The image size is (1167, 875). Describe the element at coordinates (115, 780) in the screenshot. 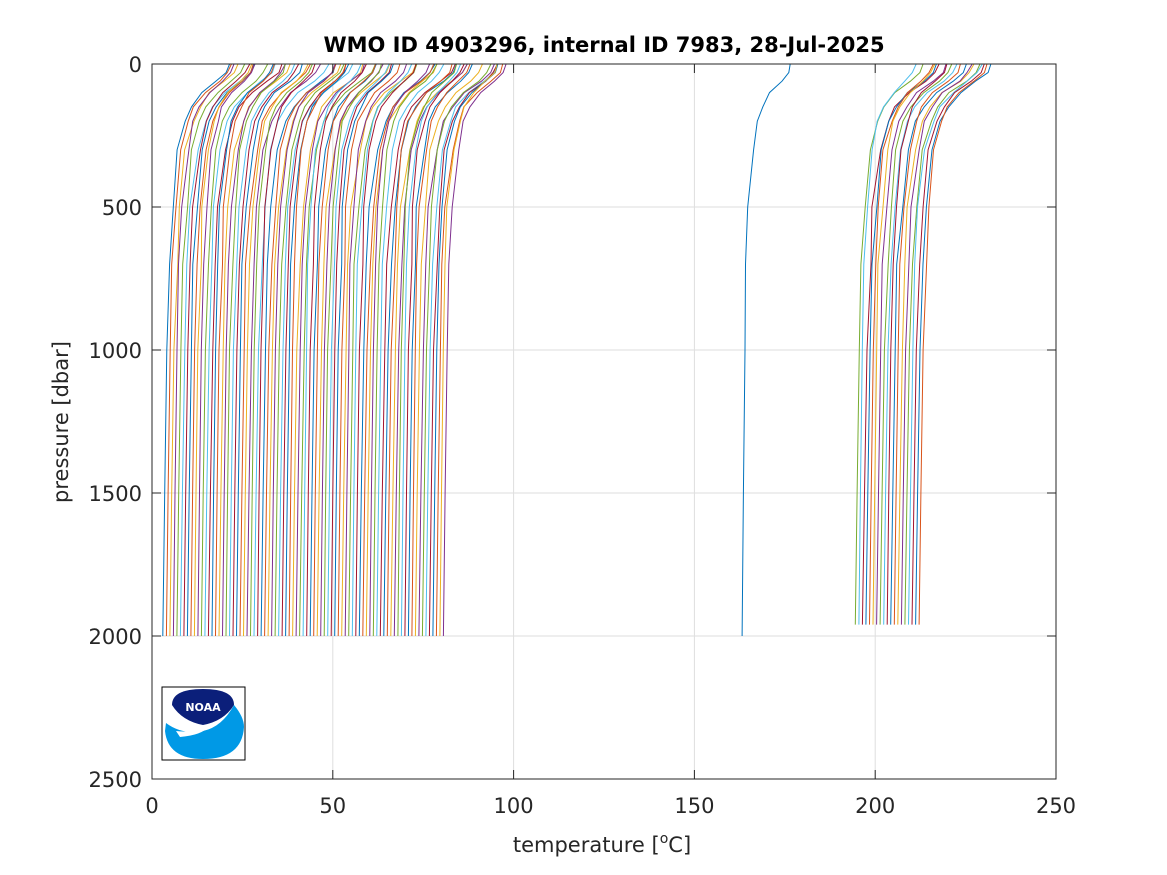

I see `y-tick-label: 2500` at that location.